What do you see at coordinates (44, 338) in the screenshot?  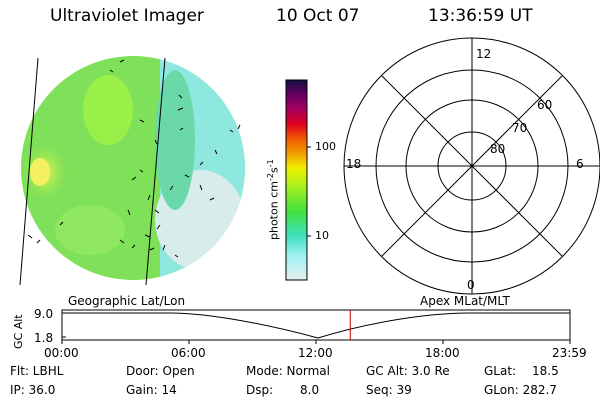 I see `timeline-ytick-bottom: 1.8` at bounding box center [44, 338].